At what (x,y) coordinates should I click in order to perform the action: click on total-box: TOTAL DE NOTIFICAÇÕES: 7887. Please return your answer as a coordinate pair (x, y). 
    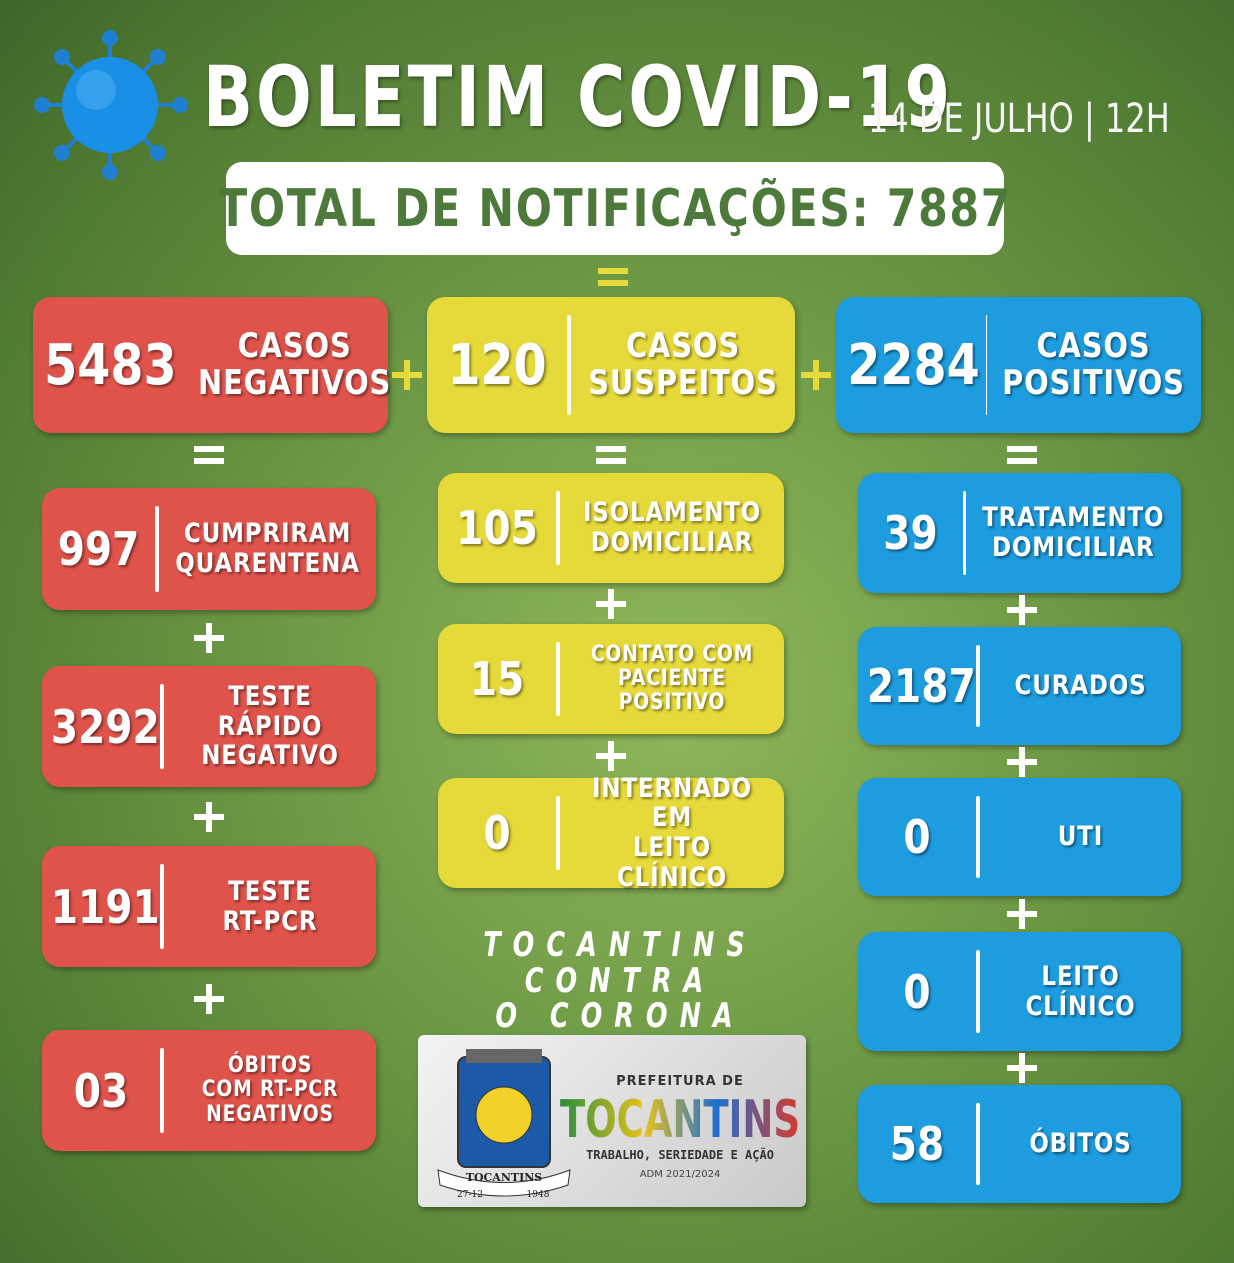
    Looking at the image, I should click on (614, 208).